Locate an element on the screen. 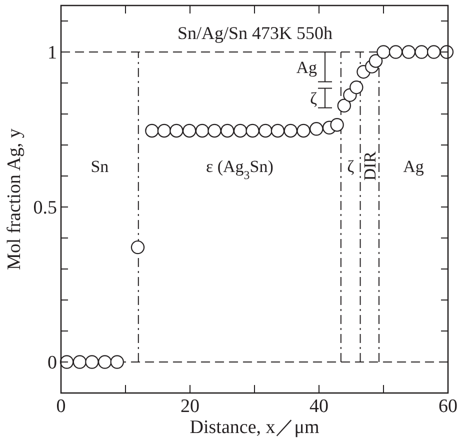 The height and width of the screenshot is (440, 458). annotation: Sn is located at coordinates (100, 166).